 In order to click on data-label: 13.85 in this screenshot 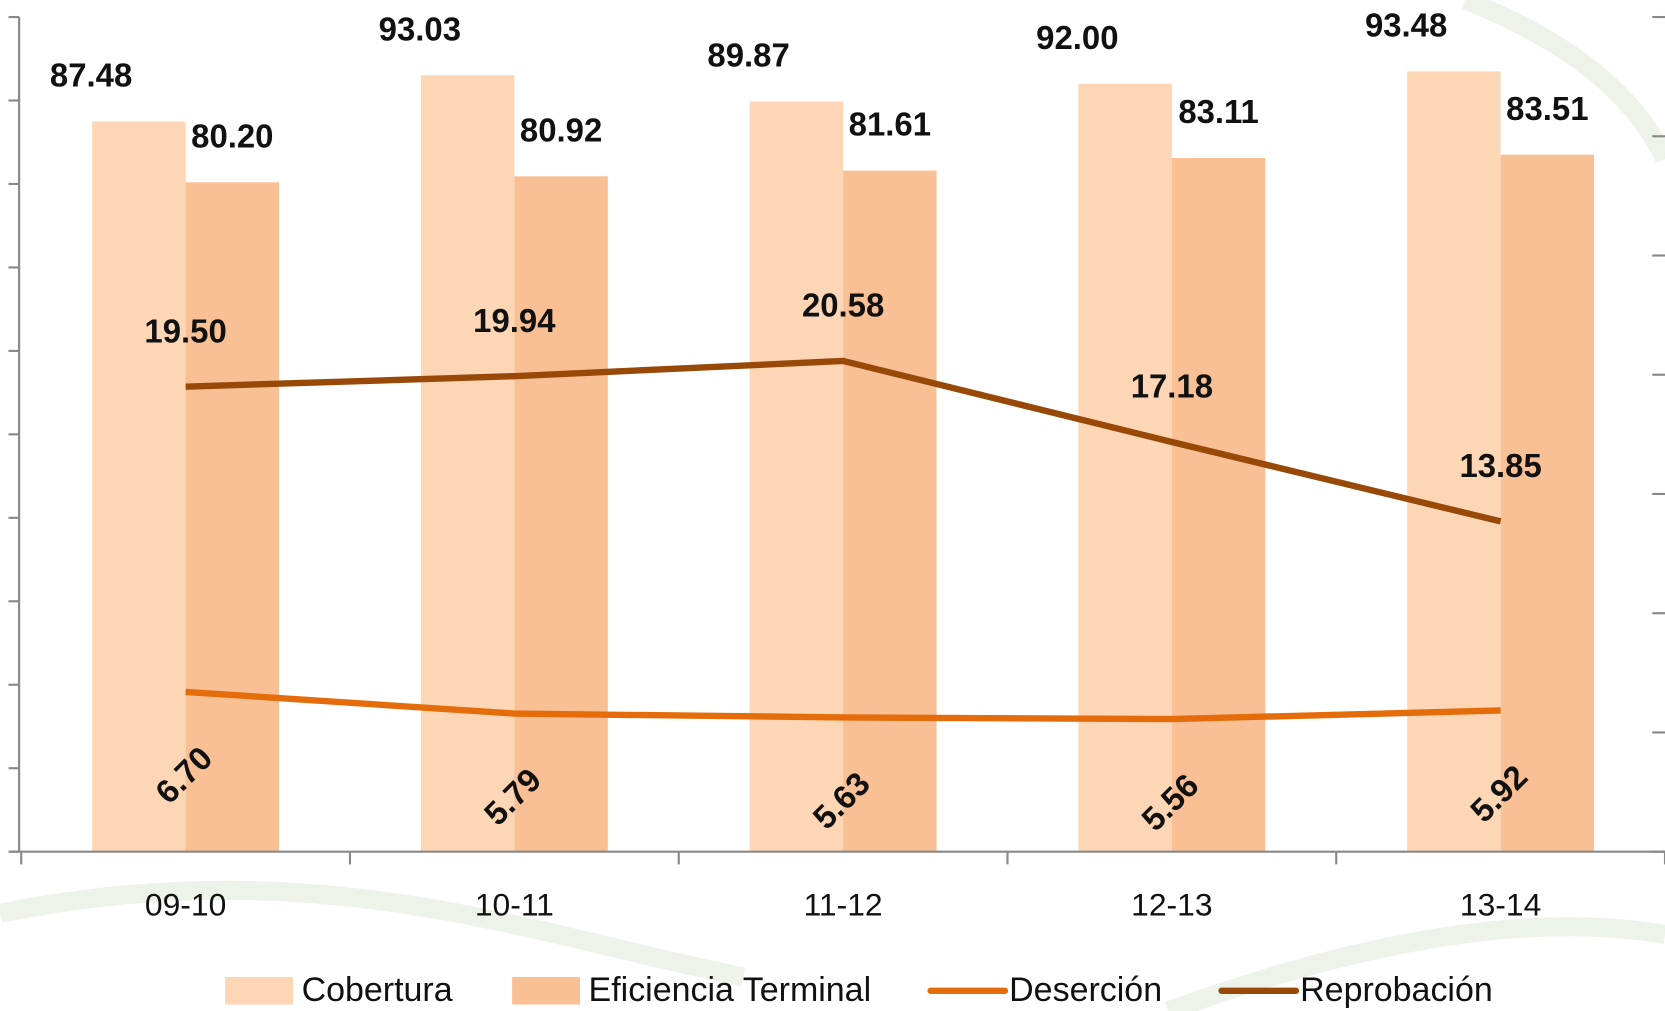, I will do `click(1500, 465)`.